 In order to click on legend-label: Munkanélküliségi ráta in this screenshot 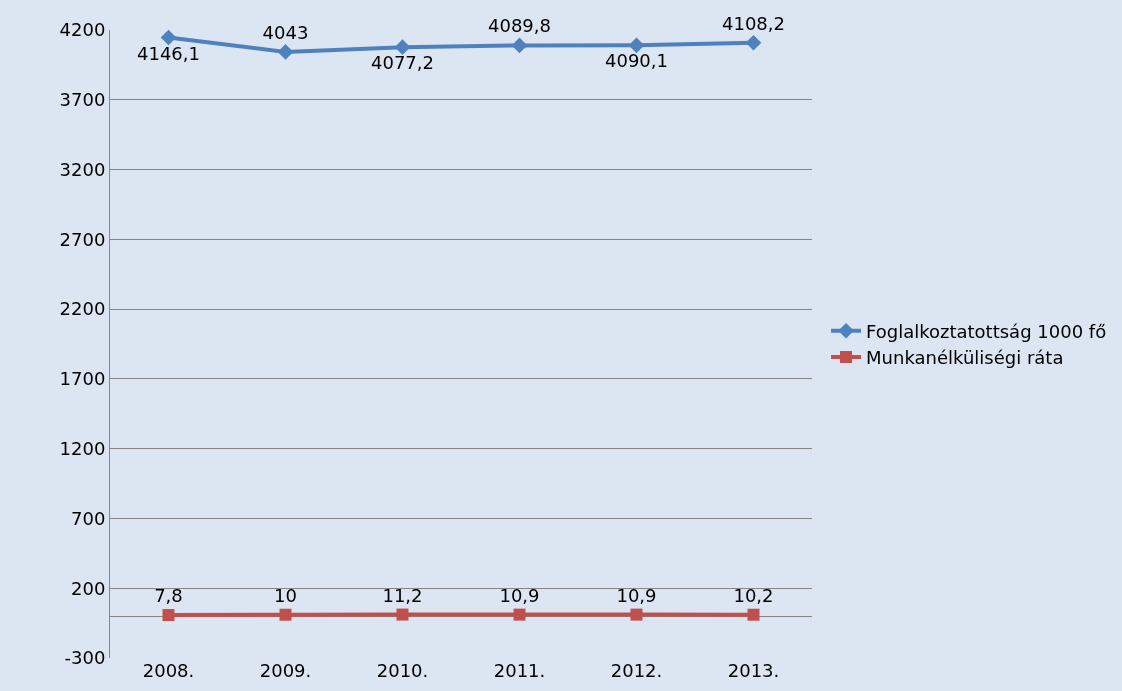, I will do `click(965, 358)`.